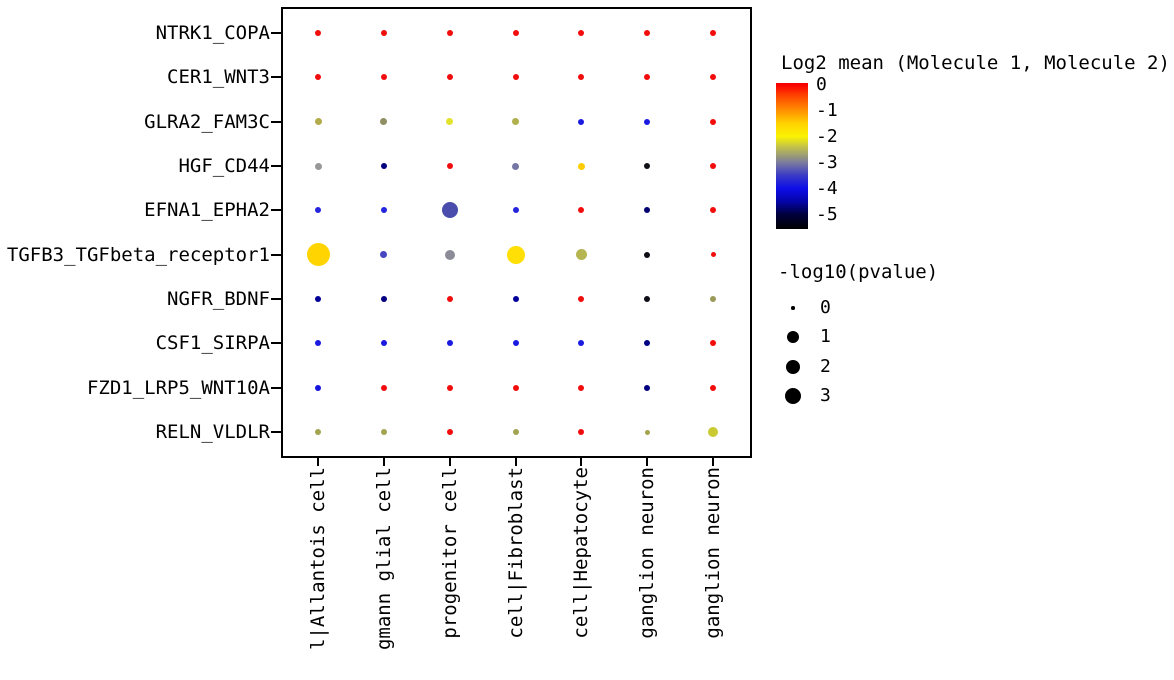  What do you see at coordinates (318, 77) in the screenshot?
I see `dot-r1-c0` at bounding box center [318, 77].